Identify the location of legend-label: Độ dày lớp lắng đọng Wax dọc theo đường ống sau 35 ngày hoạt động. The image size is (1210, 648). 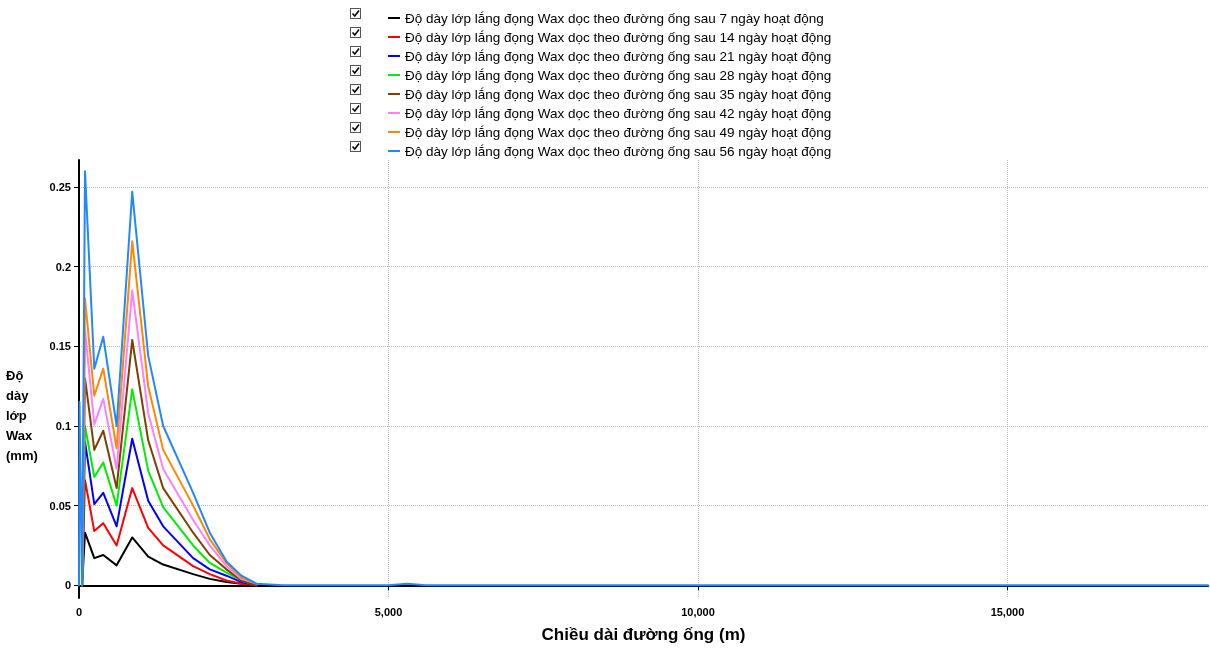
(618, 94).